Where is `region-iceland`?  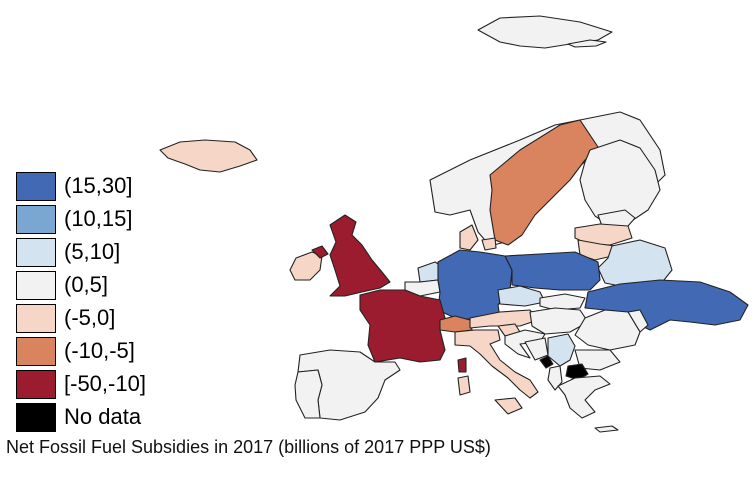
region-iceland is located at coordinates (208, 156).